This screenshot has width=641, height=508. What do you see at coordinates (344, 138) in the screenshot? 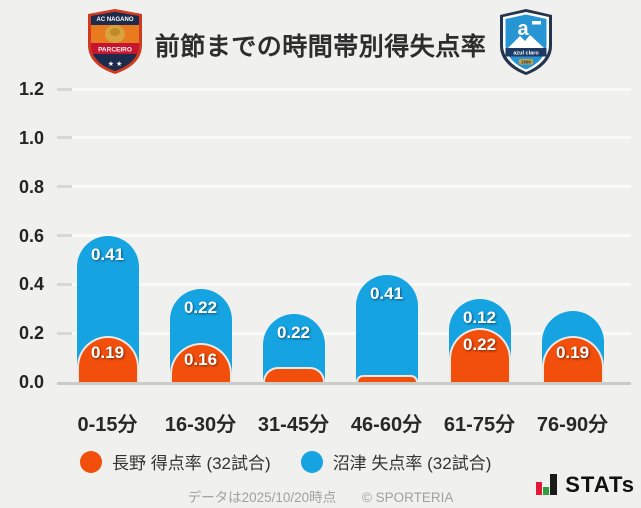
I see `gridline-1.0` at bounding box center [344, 138].